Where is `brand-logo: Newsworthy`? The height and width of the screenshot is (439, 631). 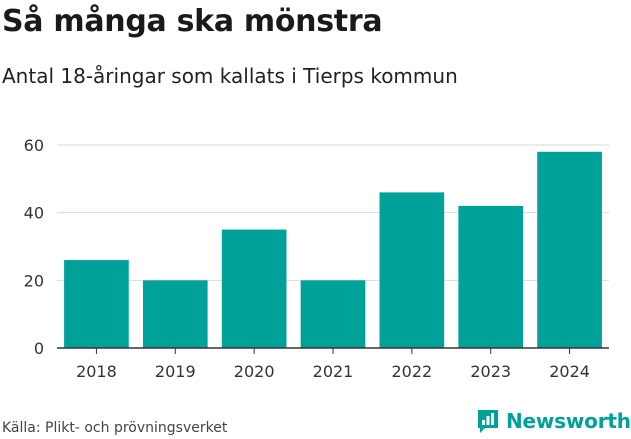
brand-logo: Newsworthy is located at coordinates (553, 421).